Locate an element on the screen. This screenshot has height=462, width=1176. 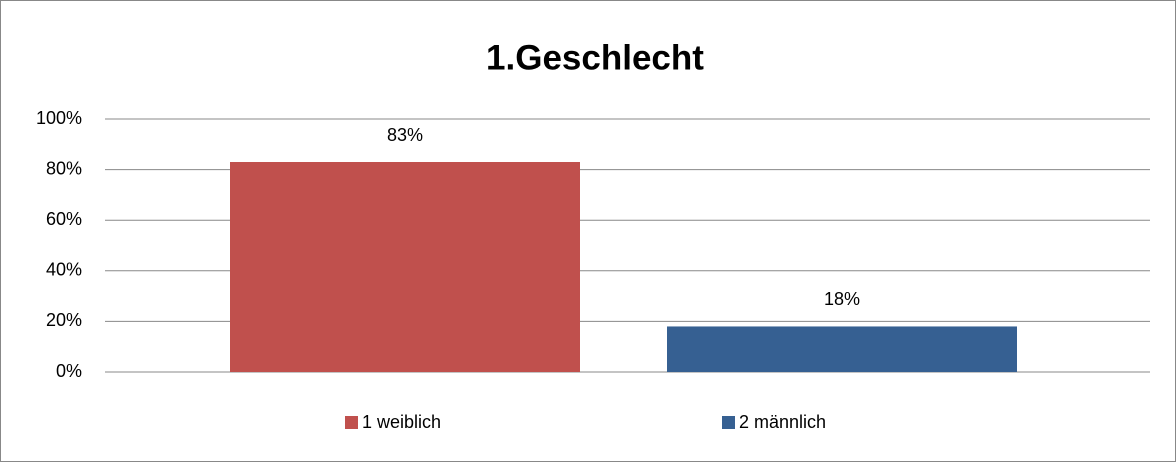
y-tick-label: 20% is located at coordinates (64, 320).